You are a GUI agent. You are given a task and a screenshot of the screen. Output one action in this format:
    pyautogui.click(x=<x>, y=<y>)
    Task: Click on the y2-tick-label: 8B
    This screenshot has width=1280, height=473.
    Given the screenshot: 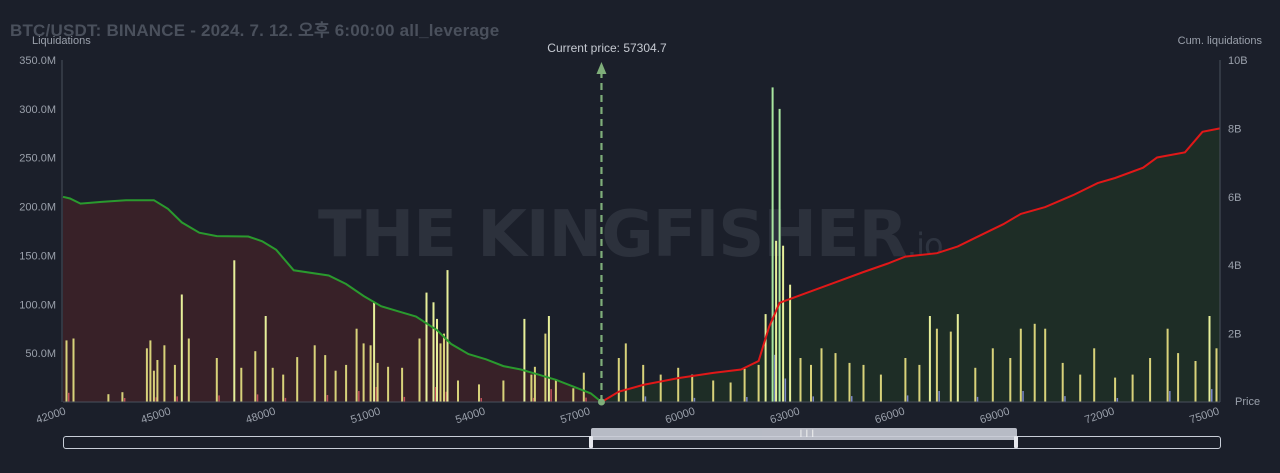 What is the action you would take?
    pyautogui.click(x=1234, y=129)
    